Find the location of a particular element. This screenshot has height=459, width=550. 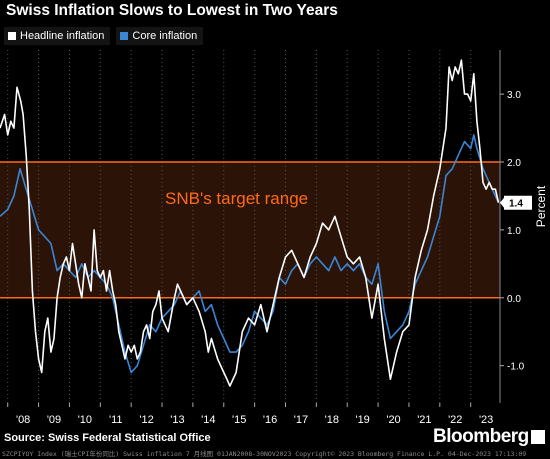

x-tick-label: '12 is located at coordinates (146, 420).